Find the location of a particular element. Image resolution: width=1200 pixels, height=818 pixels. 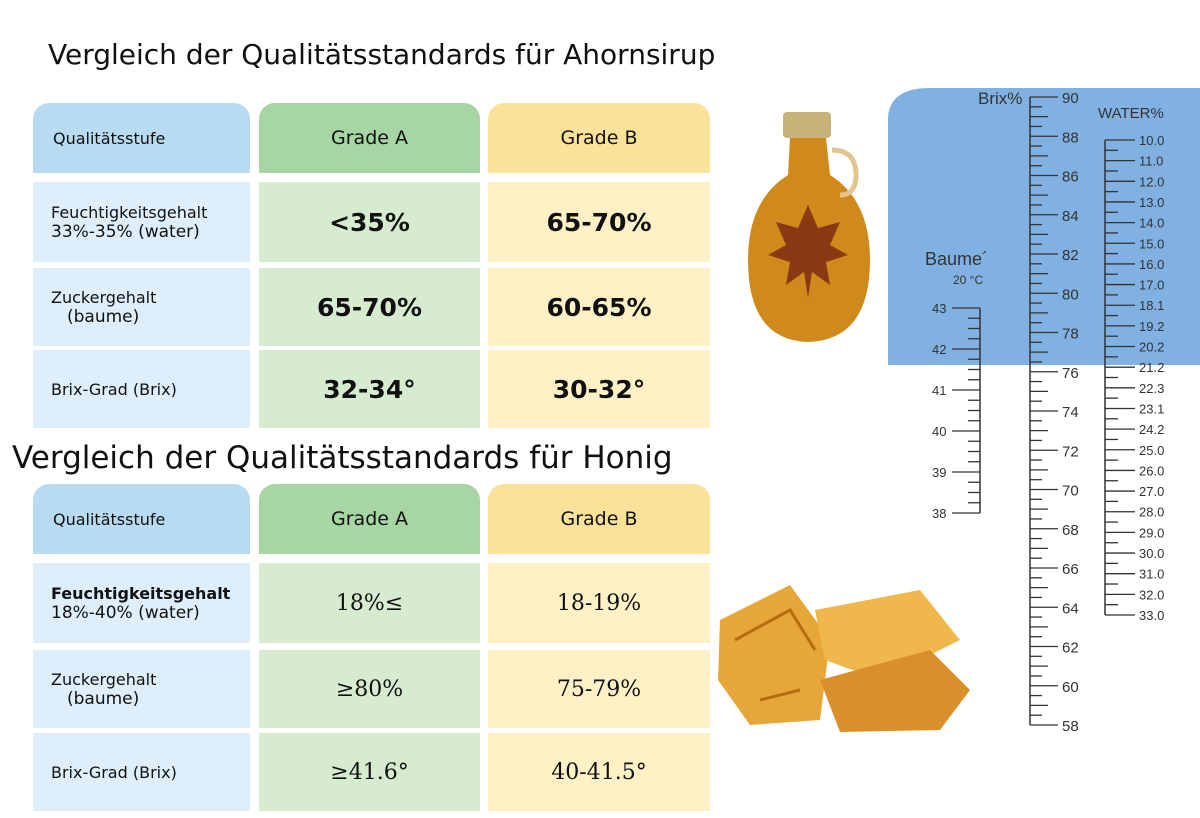

scale-number: 32.0 is located at coordinates (1151, 594).